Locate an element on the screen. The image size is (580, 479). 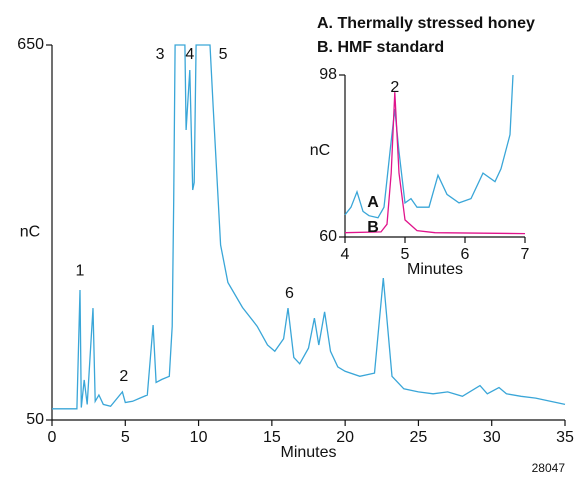
x-tick-label: 20 is located at coordinates (345, 437).